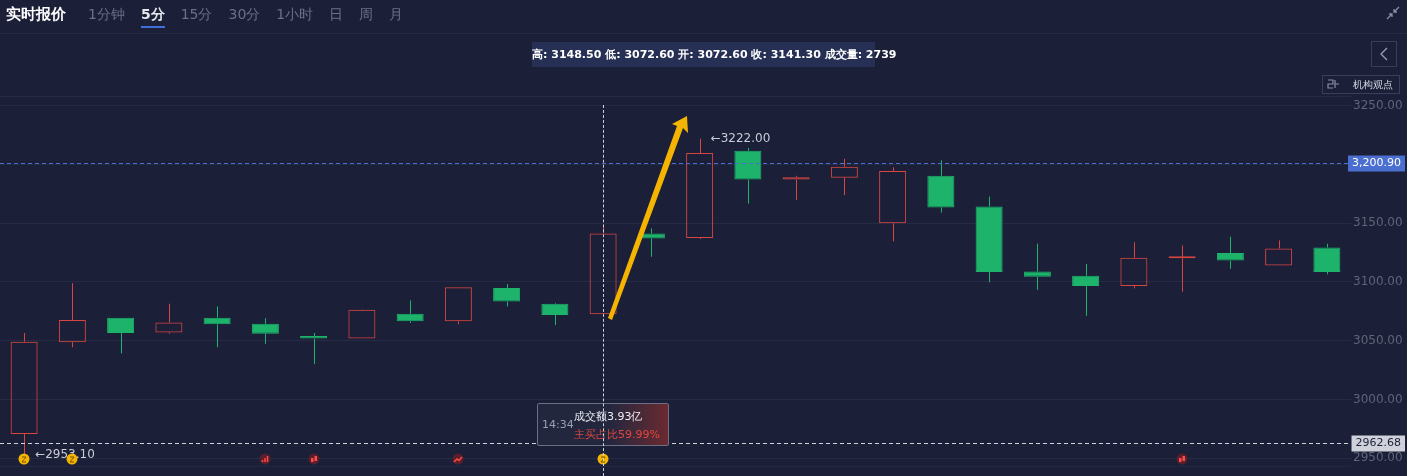  Describe the element at coordinates (1378, 339) in the screenshot. I see `y-tick-label: 3050.00` at that location.